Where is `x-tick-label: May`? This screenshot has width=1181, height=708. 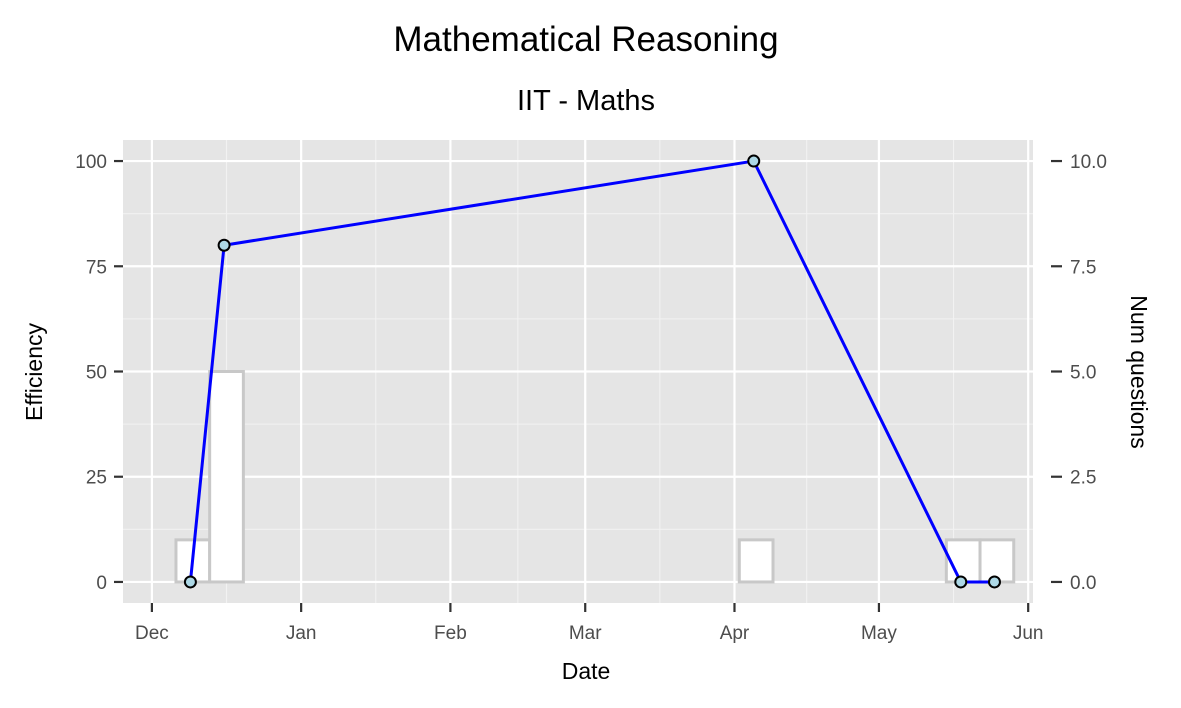
x-tick-label: May is located at coordinates (879, 633).